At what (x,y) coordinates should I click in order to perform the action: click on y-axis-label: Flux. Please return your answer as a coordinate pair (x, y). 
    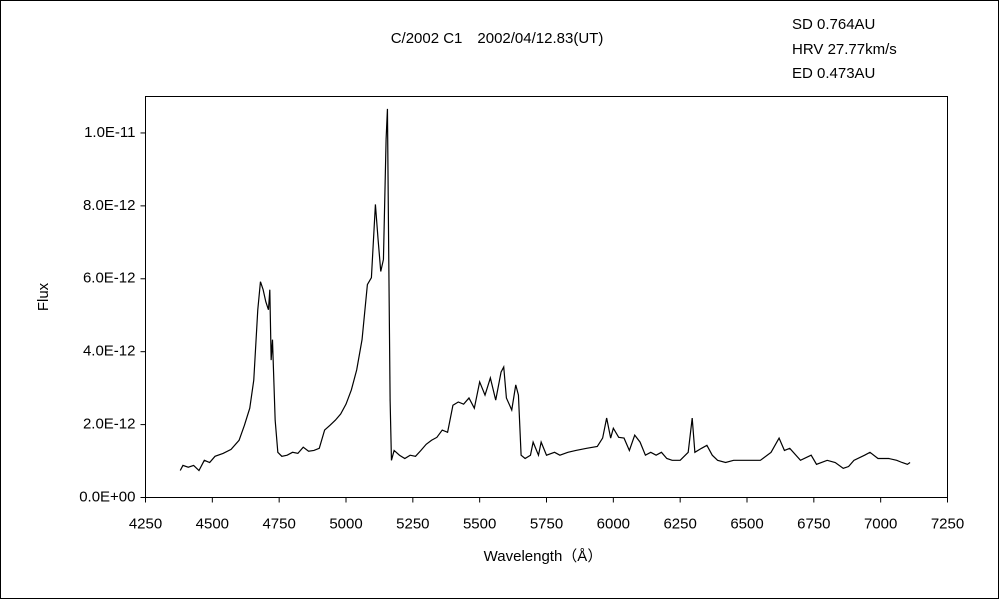
    Looking at the image, I should click on (43, 296).